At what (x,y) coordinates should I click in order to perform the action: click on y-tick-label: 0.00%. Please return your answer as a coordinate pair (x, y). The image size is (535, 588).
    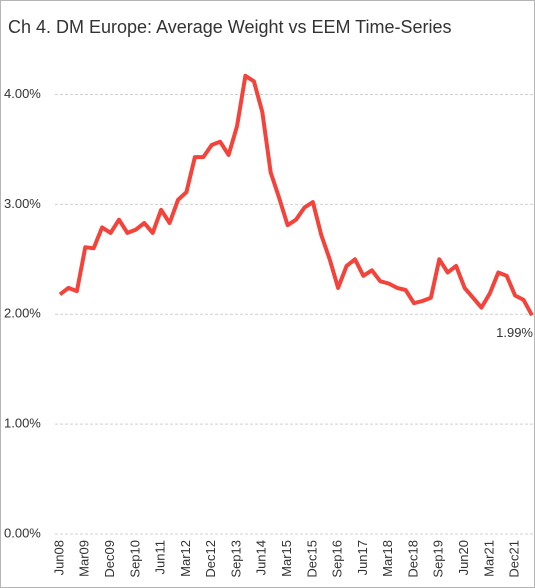
    Looking at the image, I should click on (22, 532).